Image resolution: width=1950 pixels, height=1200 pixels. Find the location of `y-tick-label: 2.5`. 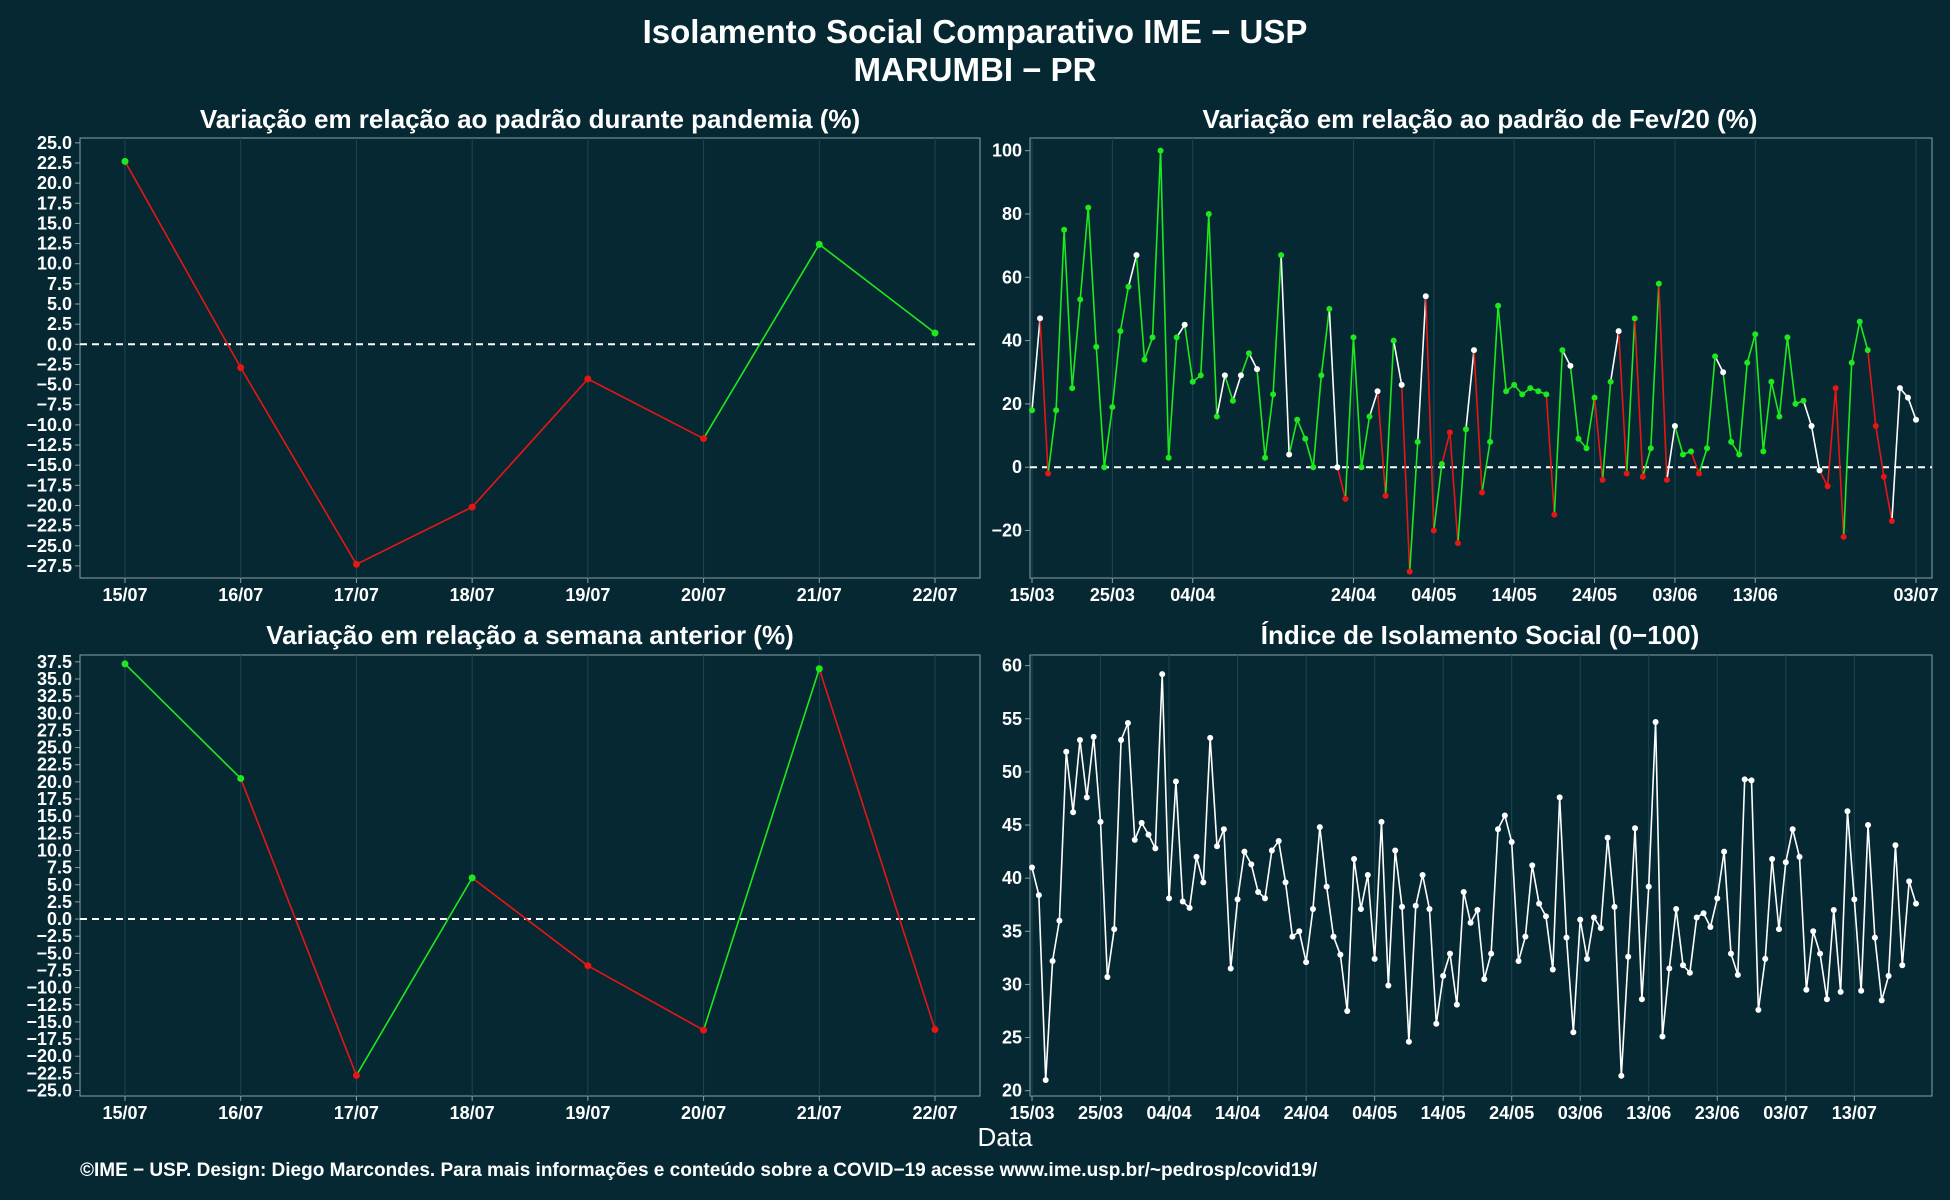

y-tick-label: 2.5 is located at coordinates (59, 324).